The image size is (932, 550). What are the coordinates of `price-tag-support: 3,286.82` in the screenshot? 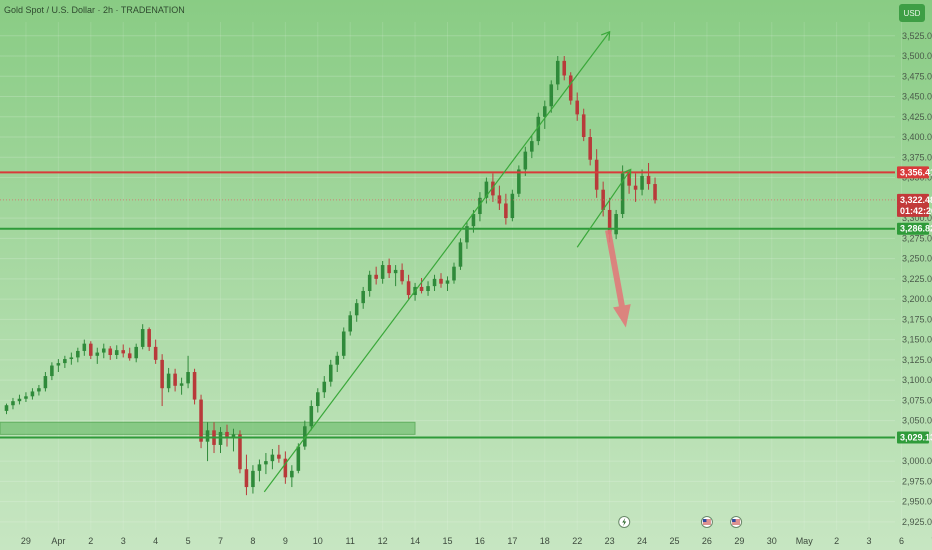 It's located at (914, 228).